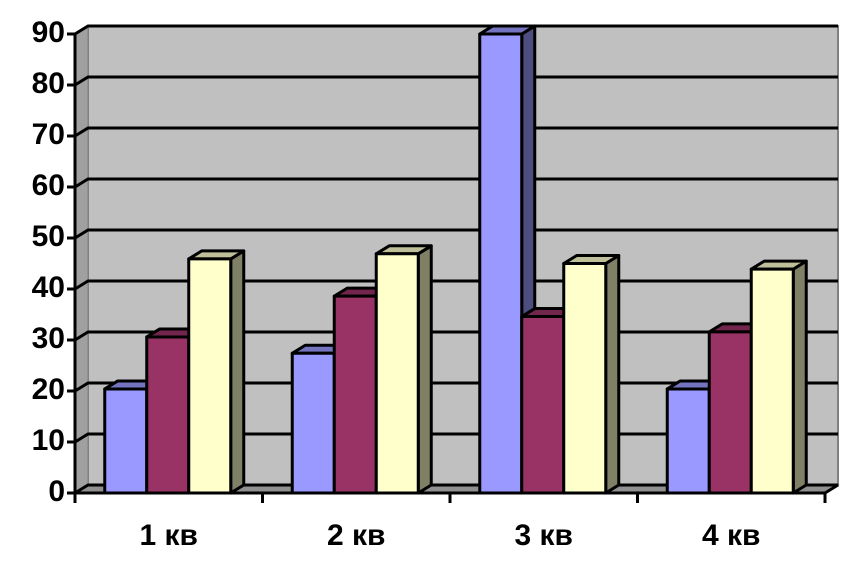 Image resolution: width=866 pixels, height=577 pixels. What do you see at coordinates (731, 535) in the screenshot?
I see `x-tick-label: 4 кв` at bounding box center [731, 535].